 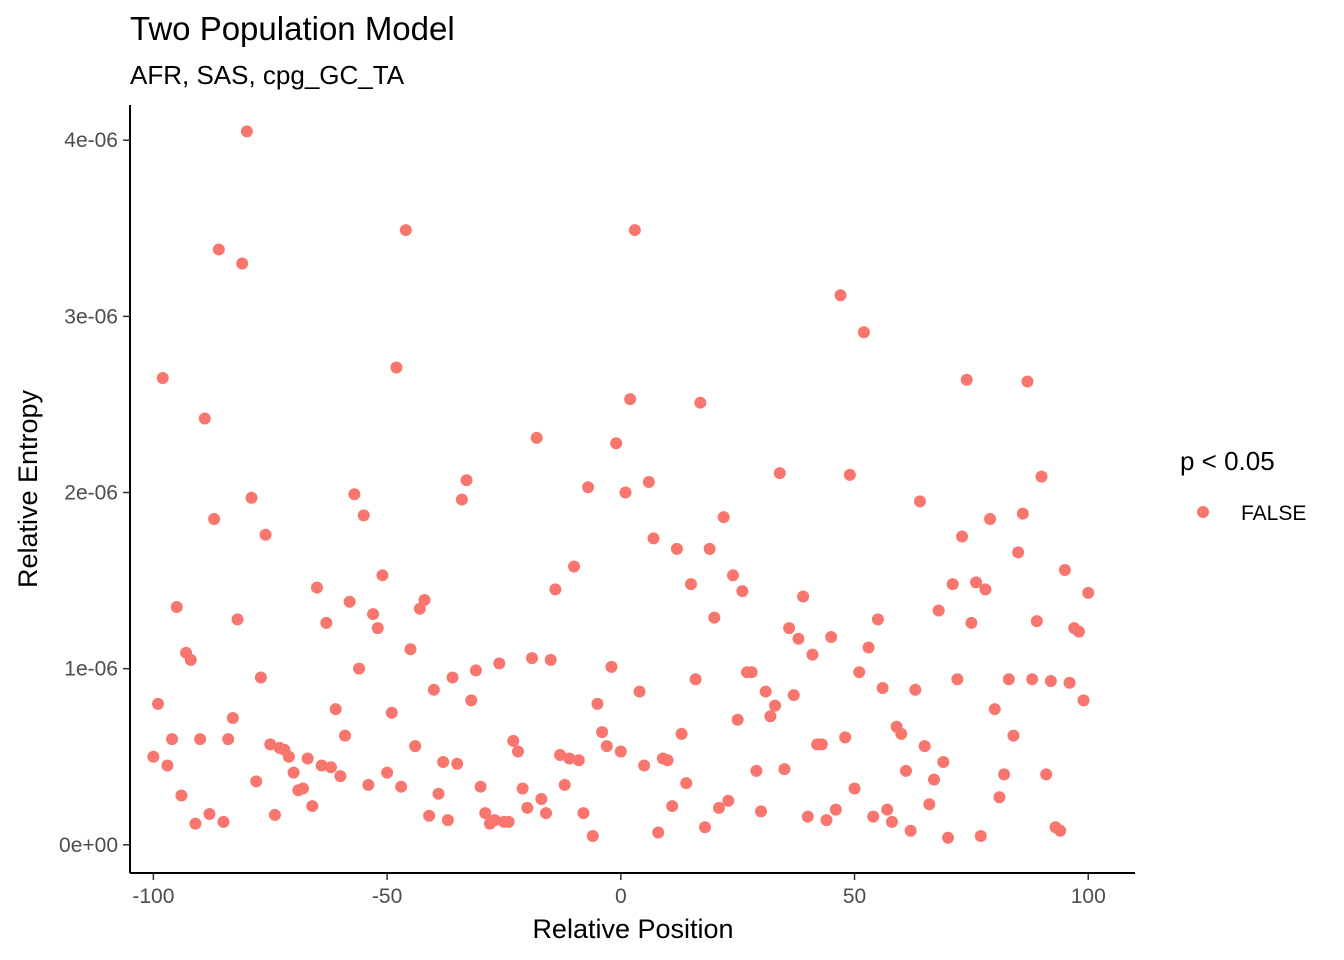 I want to click on chart-title: Two Population Model, so click(x=292, y=28).